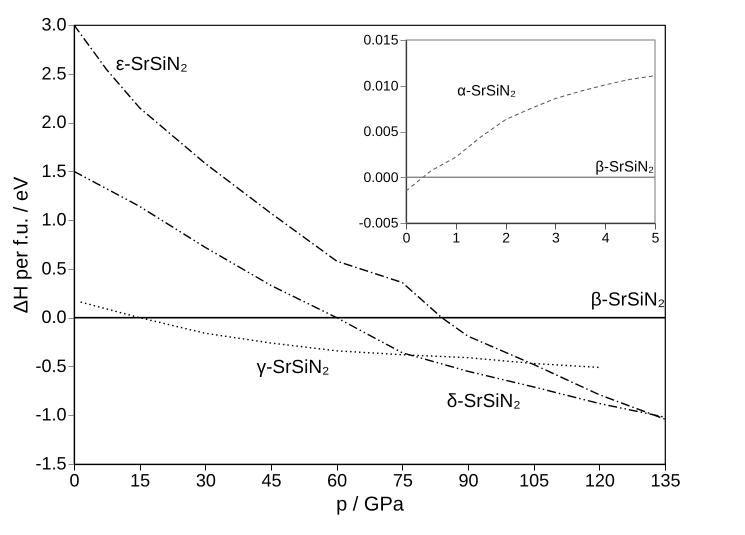  What do you see at coordinates (271, 480) in the screenshot?
I see `x-tick-label: 45` at bounding box center [271, 480].